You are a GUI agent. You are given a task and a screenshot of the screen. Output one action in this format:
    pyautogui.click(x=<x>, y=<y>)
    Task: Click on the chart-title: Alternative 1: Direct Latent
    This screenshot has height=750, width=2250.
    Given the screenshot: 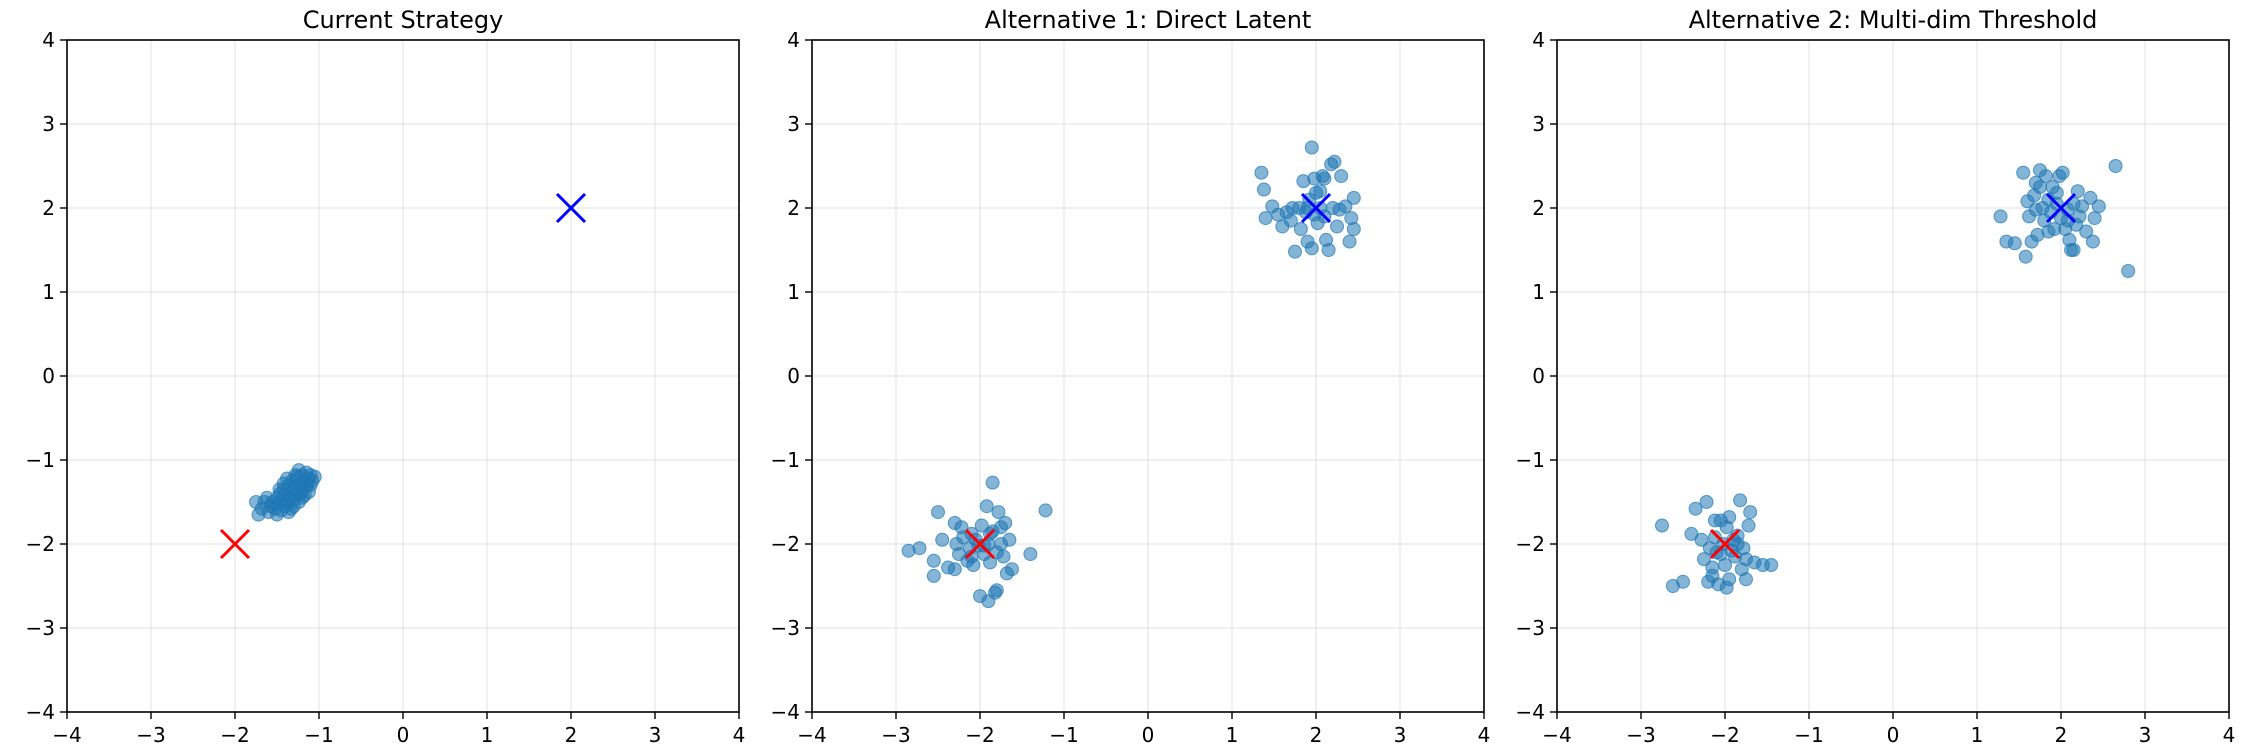 What is the action you would take?
    pyautogui.click(x=1148, y=20)
    